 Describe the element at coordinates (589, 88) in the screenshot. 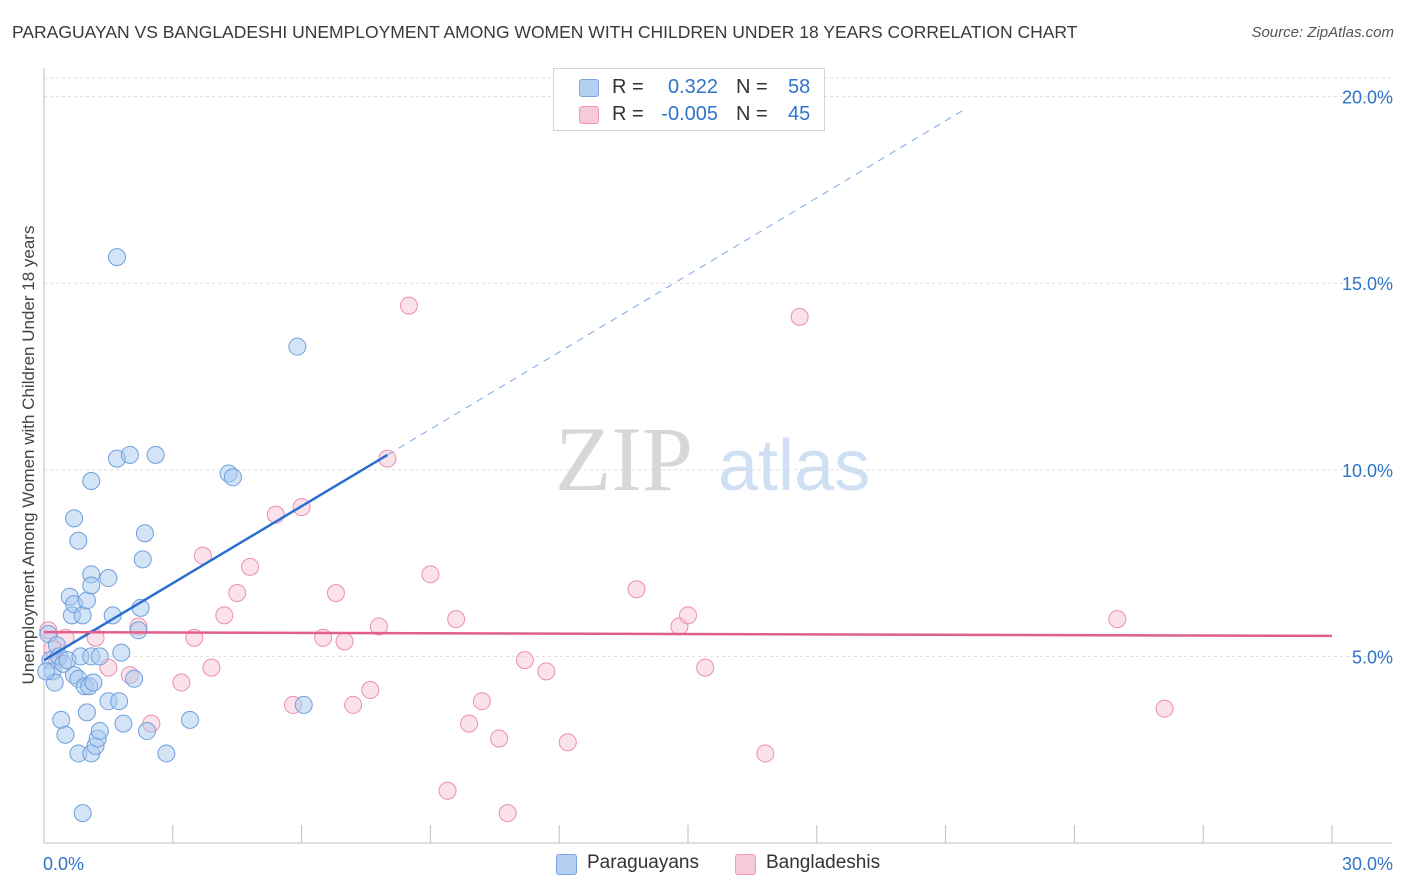

I see `legend-swatch-paraguayans` at that location.